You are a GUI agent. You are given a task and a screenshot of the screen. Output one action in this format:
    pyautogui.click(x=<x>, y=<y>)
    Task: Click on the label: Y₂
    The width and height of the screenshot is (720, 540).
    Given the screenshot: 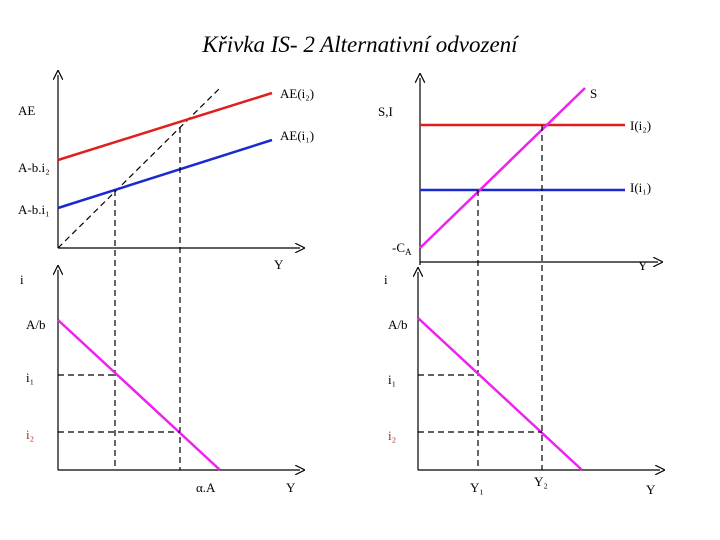 What is the action you would take?
    pyautogui.click(x=541, y=481)
    